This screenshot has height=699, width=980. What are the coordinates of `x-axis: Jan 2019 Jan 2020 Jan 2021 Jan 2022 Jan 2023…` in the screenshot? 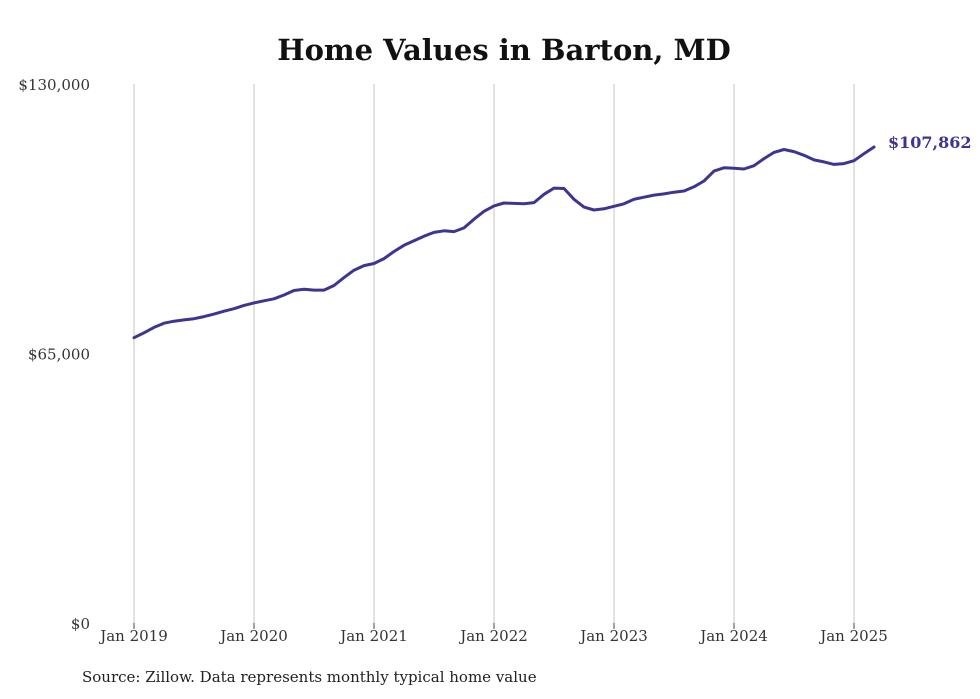 It's located at (493, 634).